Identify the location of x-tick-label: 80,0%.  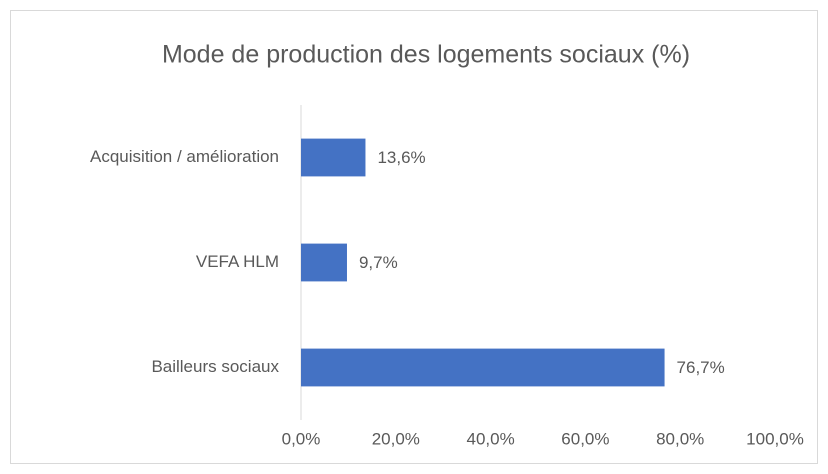
(680, 438).